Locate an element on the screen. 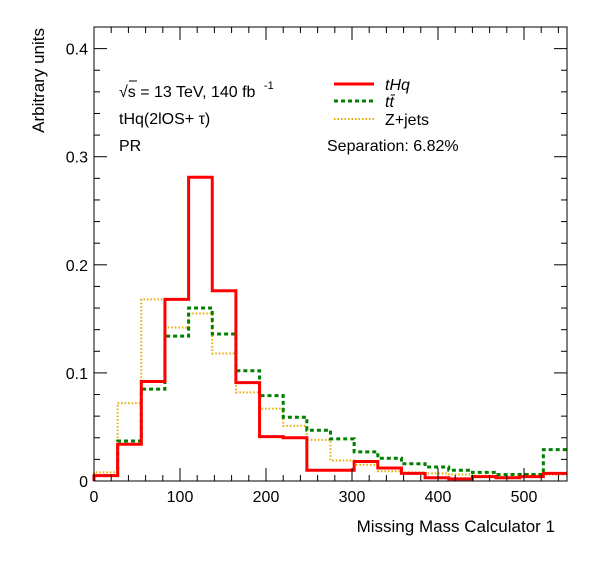 Image resolution: width=596 pixels, height=572 pixels. x-tick-label: 0 is located at coordinates (94, 497).